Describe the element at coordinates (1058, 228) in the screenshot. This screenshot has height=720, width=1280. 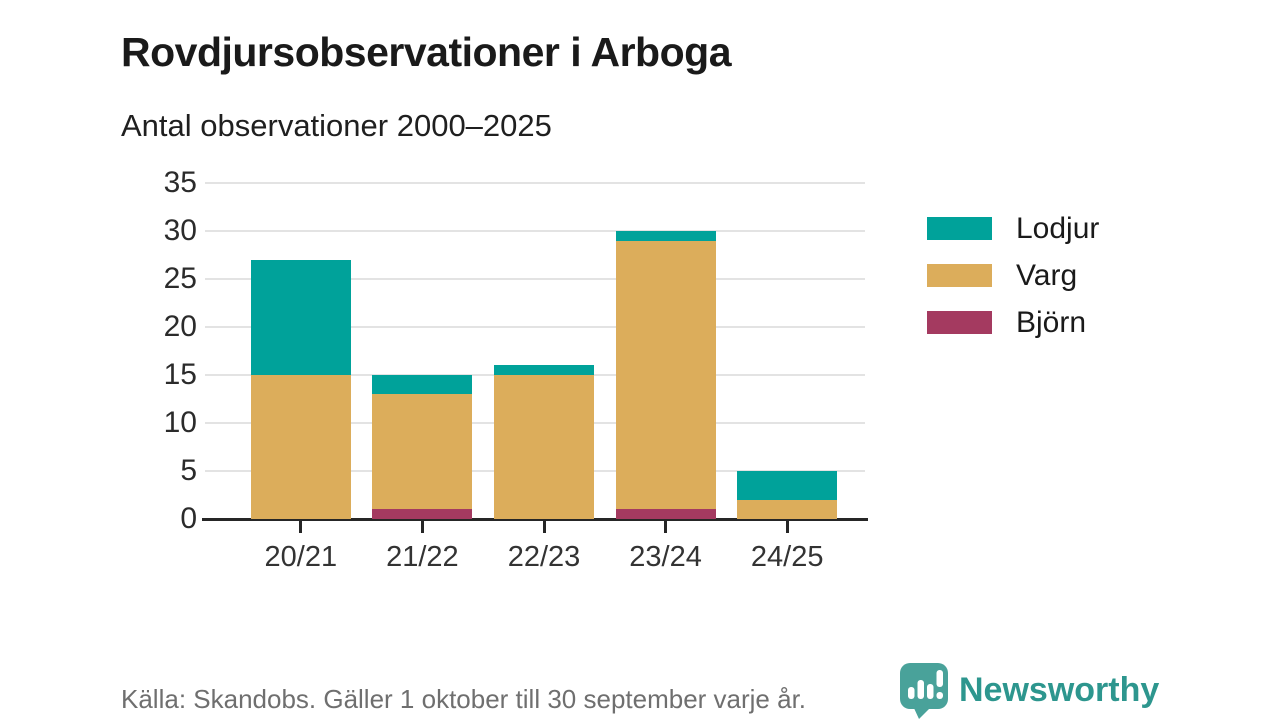
I see `legend-label: Lodjur` at that location.